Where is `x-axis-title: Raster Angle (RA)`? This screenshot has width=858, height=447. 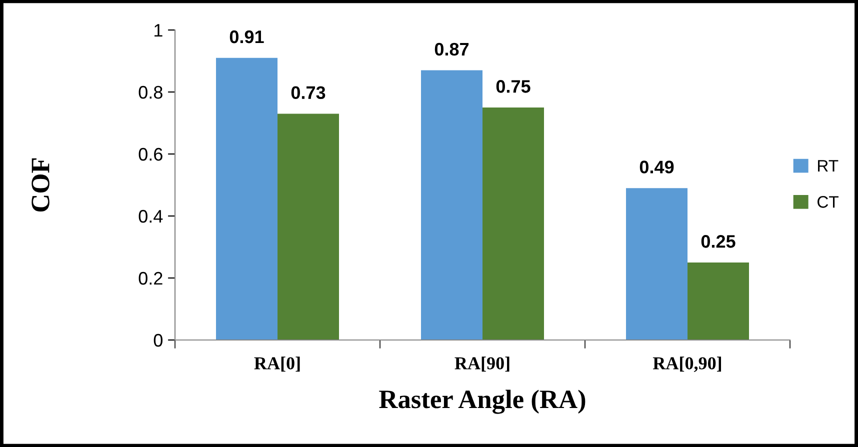
x-axis-title: Raster Angle (RA) is located at coordinates (482, 402).